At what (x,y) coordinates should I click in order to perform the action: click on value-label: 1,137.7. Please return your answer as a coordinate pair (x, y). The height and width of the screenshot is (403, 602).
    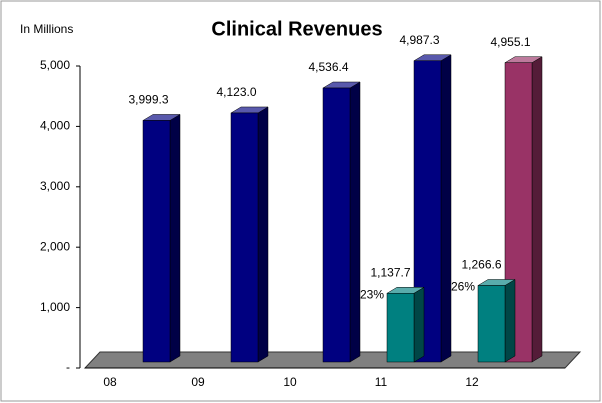
    Looking at the image, I should click on (390, 272).